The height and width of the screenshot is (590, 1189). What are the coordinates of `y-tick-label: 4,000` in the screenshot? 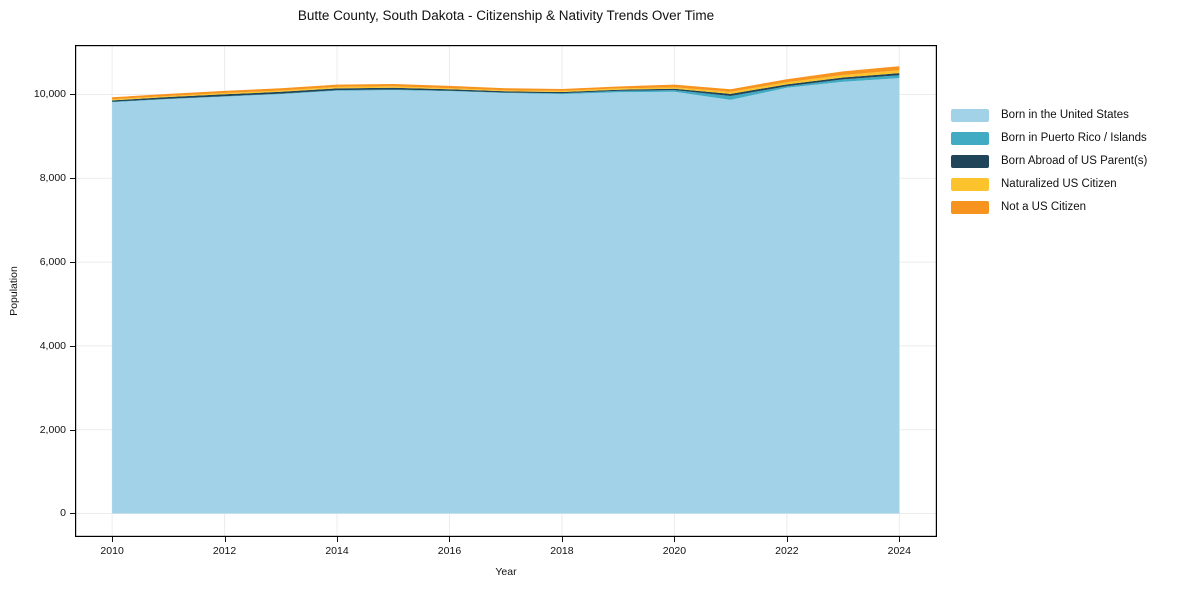 It's located at (52, 345).